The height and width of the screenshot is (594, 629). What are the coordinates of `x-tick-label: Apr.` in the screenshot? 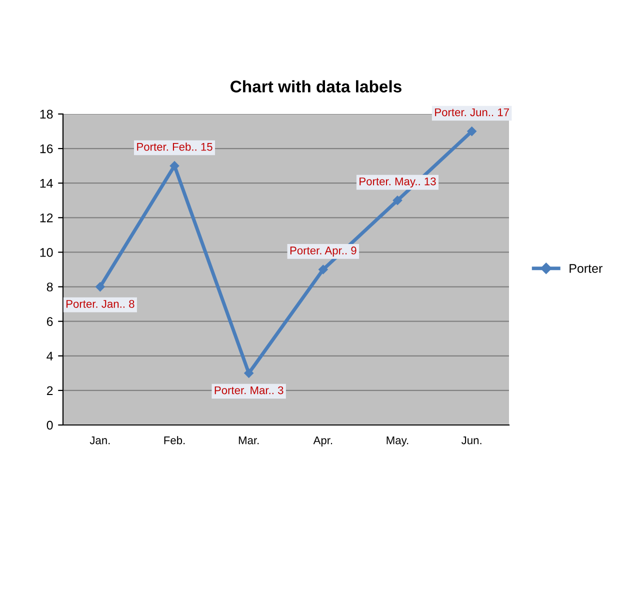 It's located at (322, 441).